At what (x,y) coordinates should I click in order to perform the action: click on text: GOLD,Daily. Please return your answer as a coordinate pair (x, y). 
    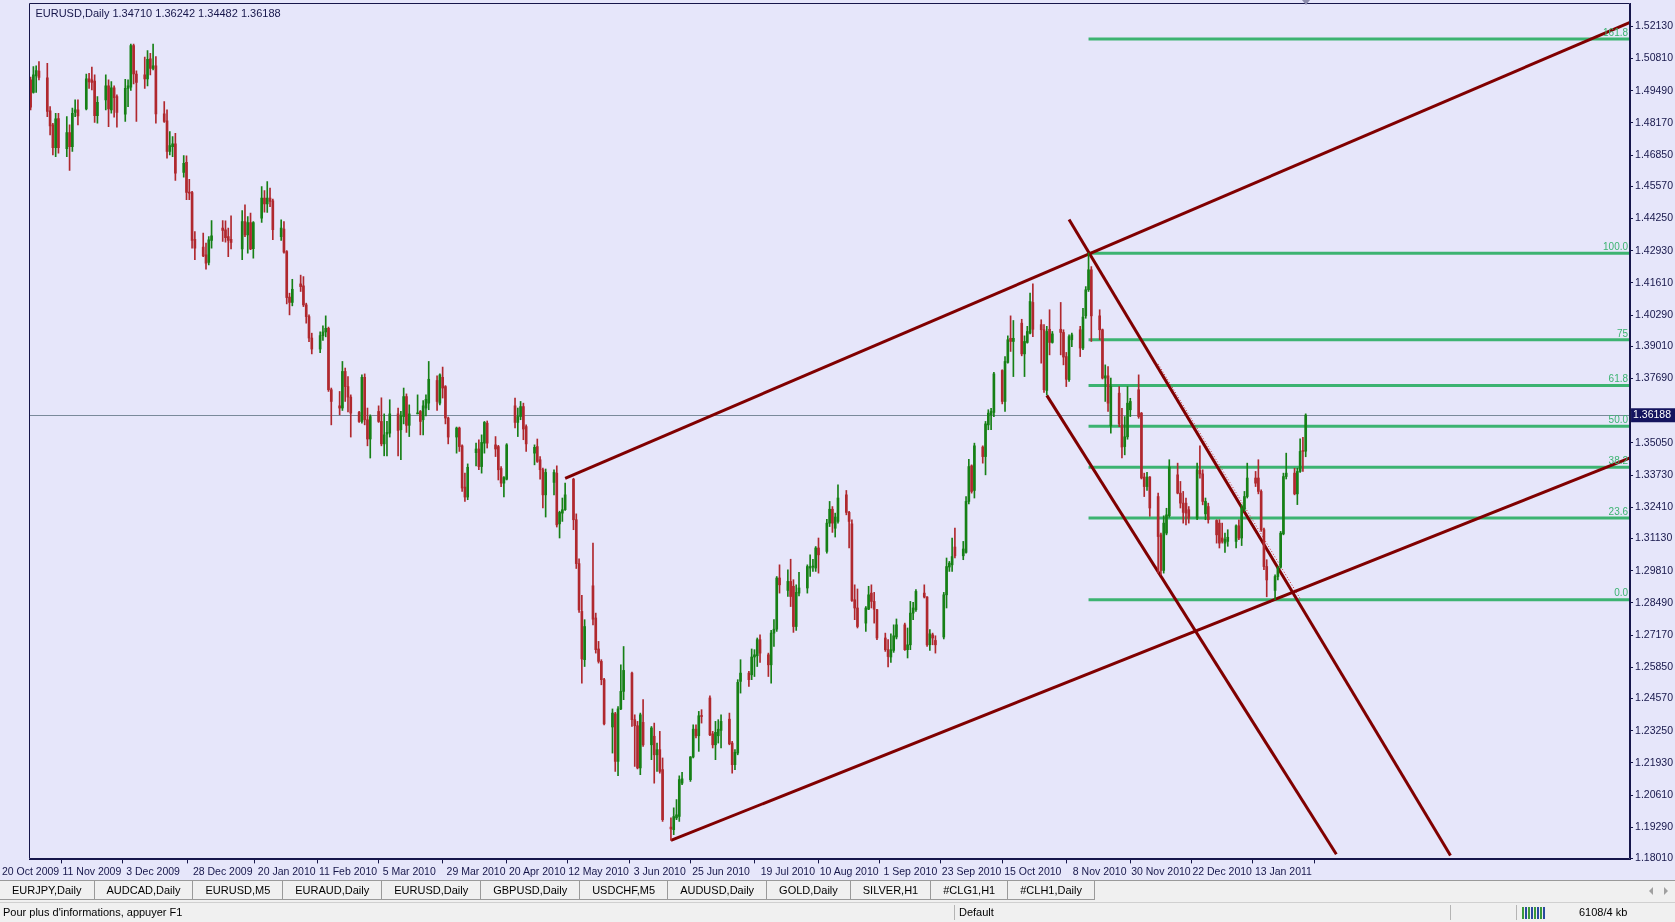
    Looking at the image, I should click on (809, 890).